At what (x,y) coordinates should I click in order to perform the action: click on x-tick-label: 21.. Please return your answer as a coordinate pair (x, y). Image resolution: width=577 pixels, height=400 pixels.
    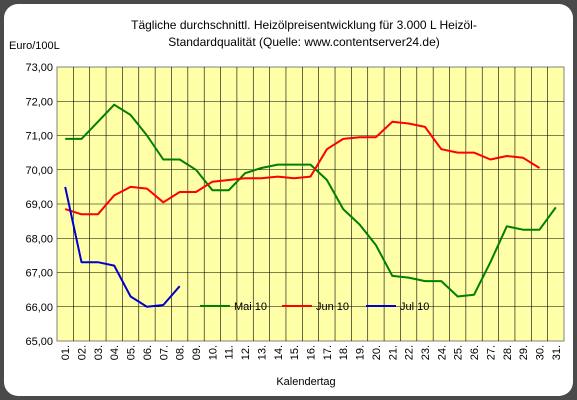
    Looking at the image, I should click on (393, 352).